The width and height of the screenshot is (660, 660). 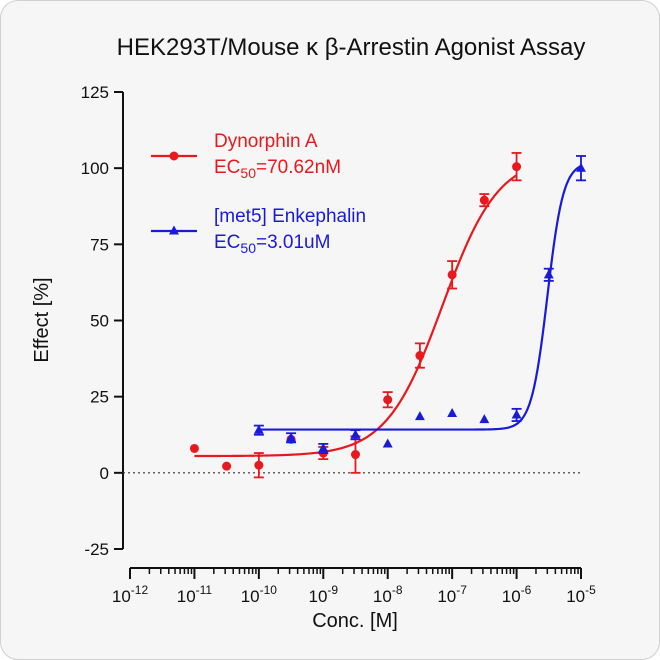 I want to click on legend-marker-triangle, so click(x=174, y=230).